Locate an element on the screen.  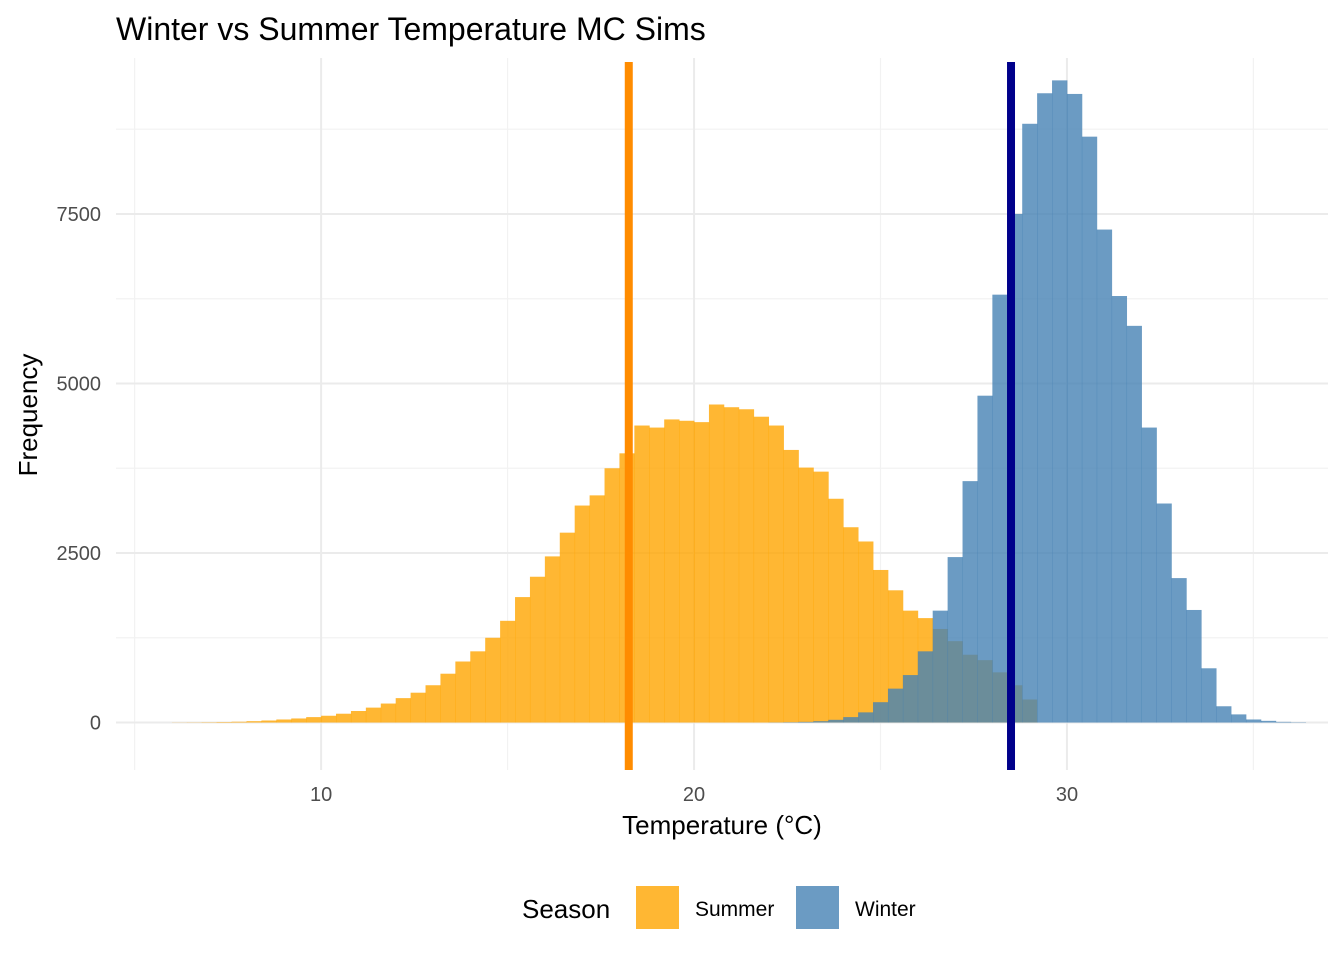
y-tick-label: 7500 is located at coordinates (79, 215).